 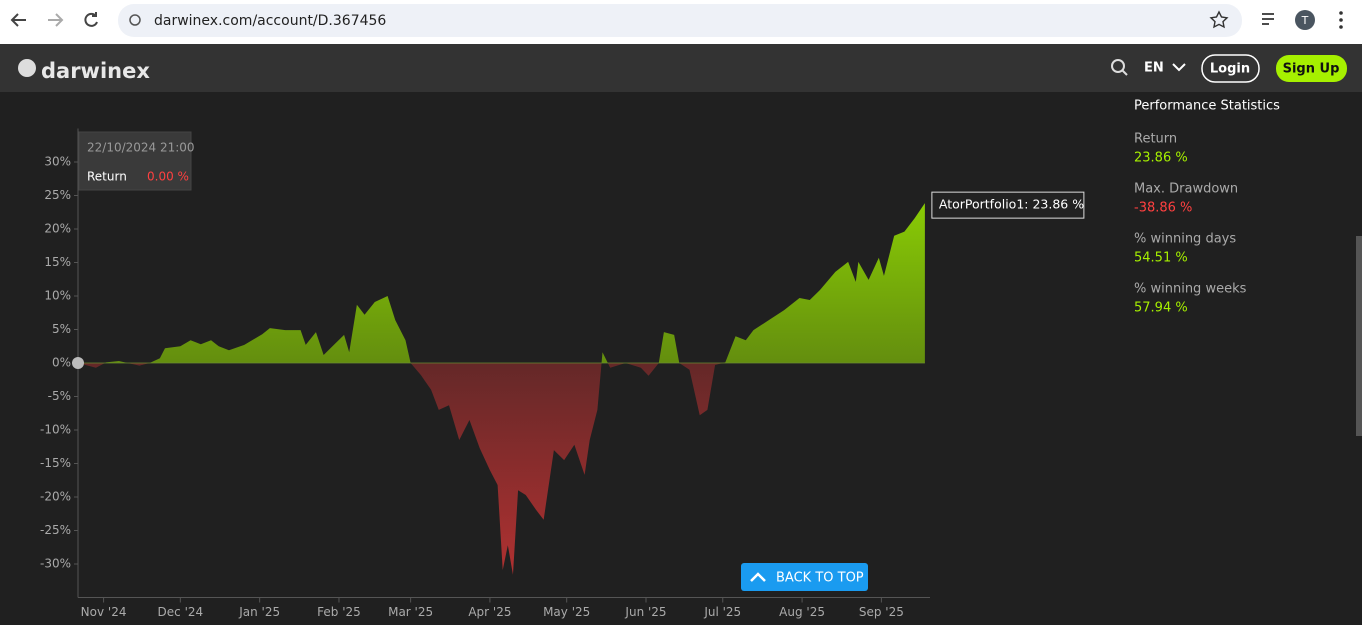 What do you see at coordinates (107, 177) in the screenshot?
I see `tooltip-label: Return` at bounding box center [107, 177].